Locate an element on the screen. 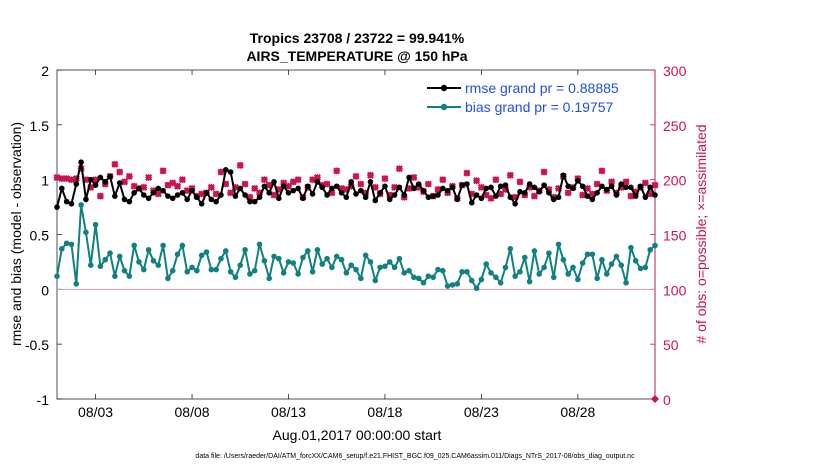  y-tick-label: 2 is located at coordinates (45, 71).